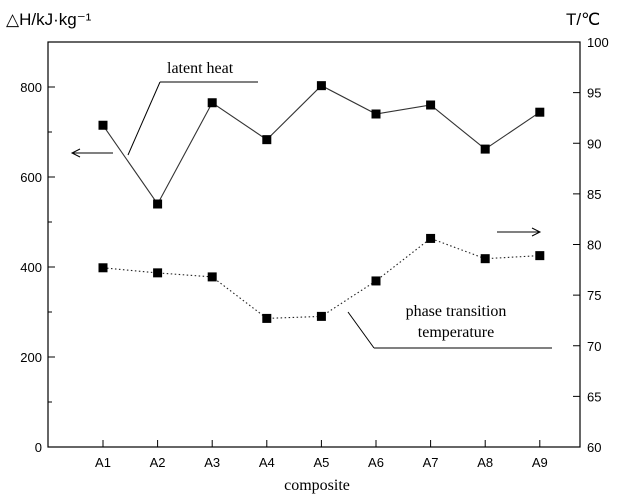  I want to click on right-tick-label: 60, so click(594, 447).